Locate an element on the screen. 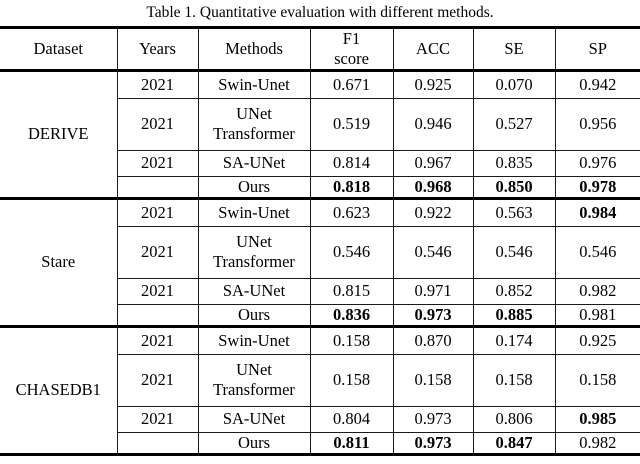 This screenshot has width=640, height=464. metric-cell-sp: 0.942 is located at coordinates (597, 84).